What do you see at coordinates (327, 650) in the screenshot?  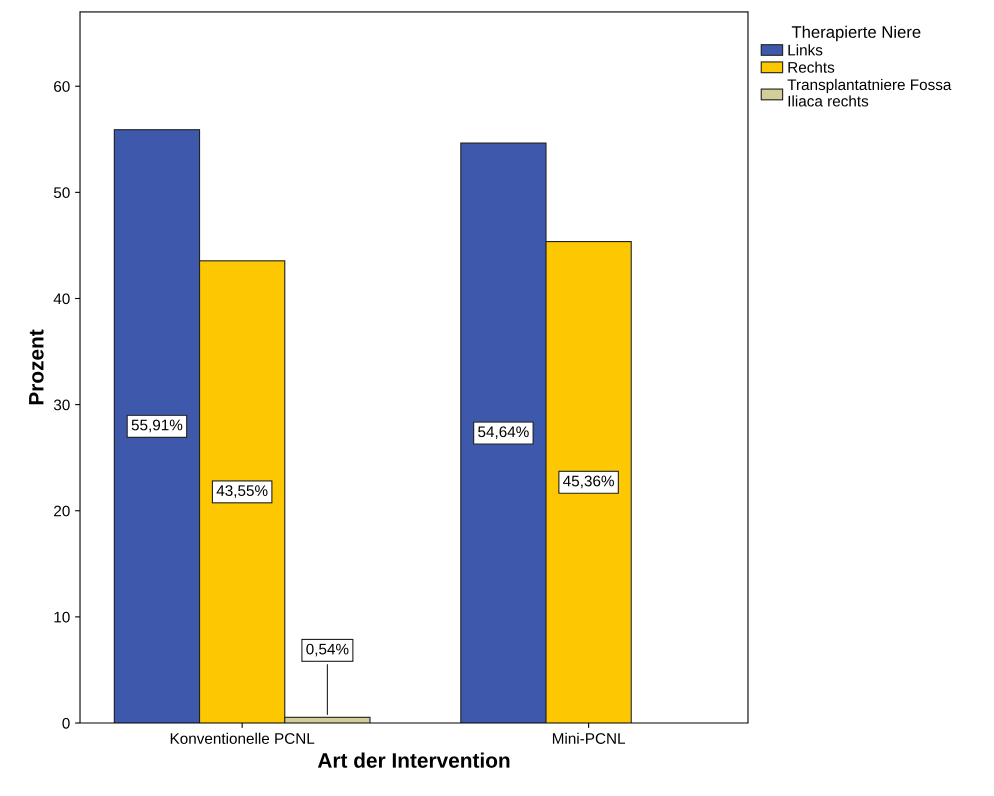 I see `data-label: 0,54%` at bounding box center [327, 650].